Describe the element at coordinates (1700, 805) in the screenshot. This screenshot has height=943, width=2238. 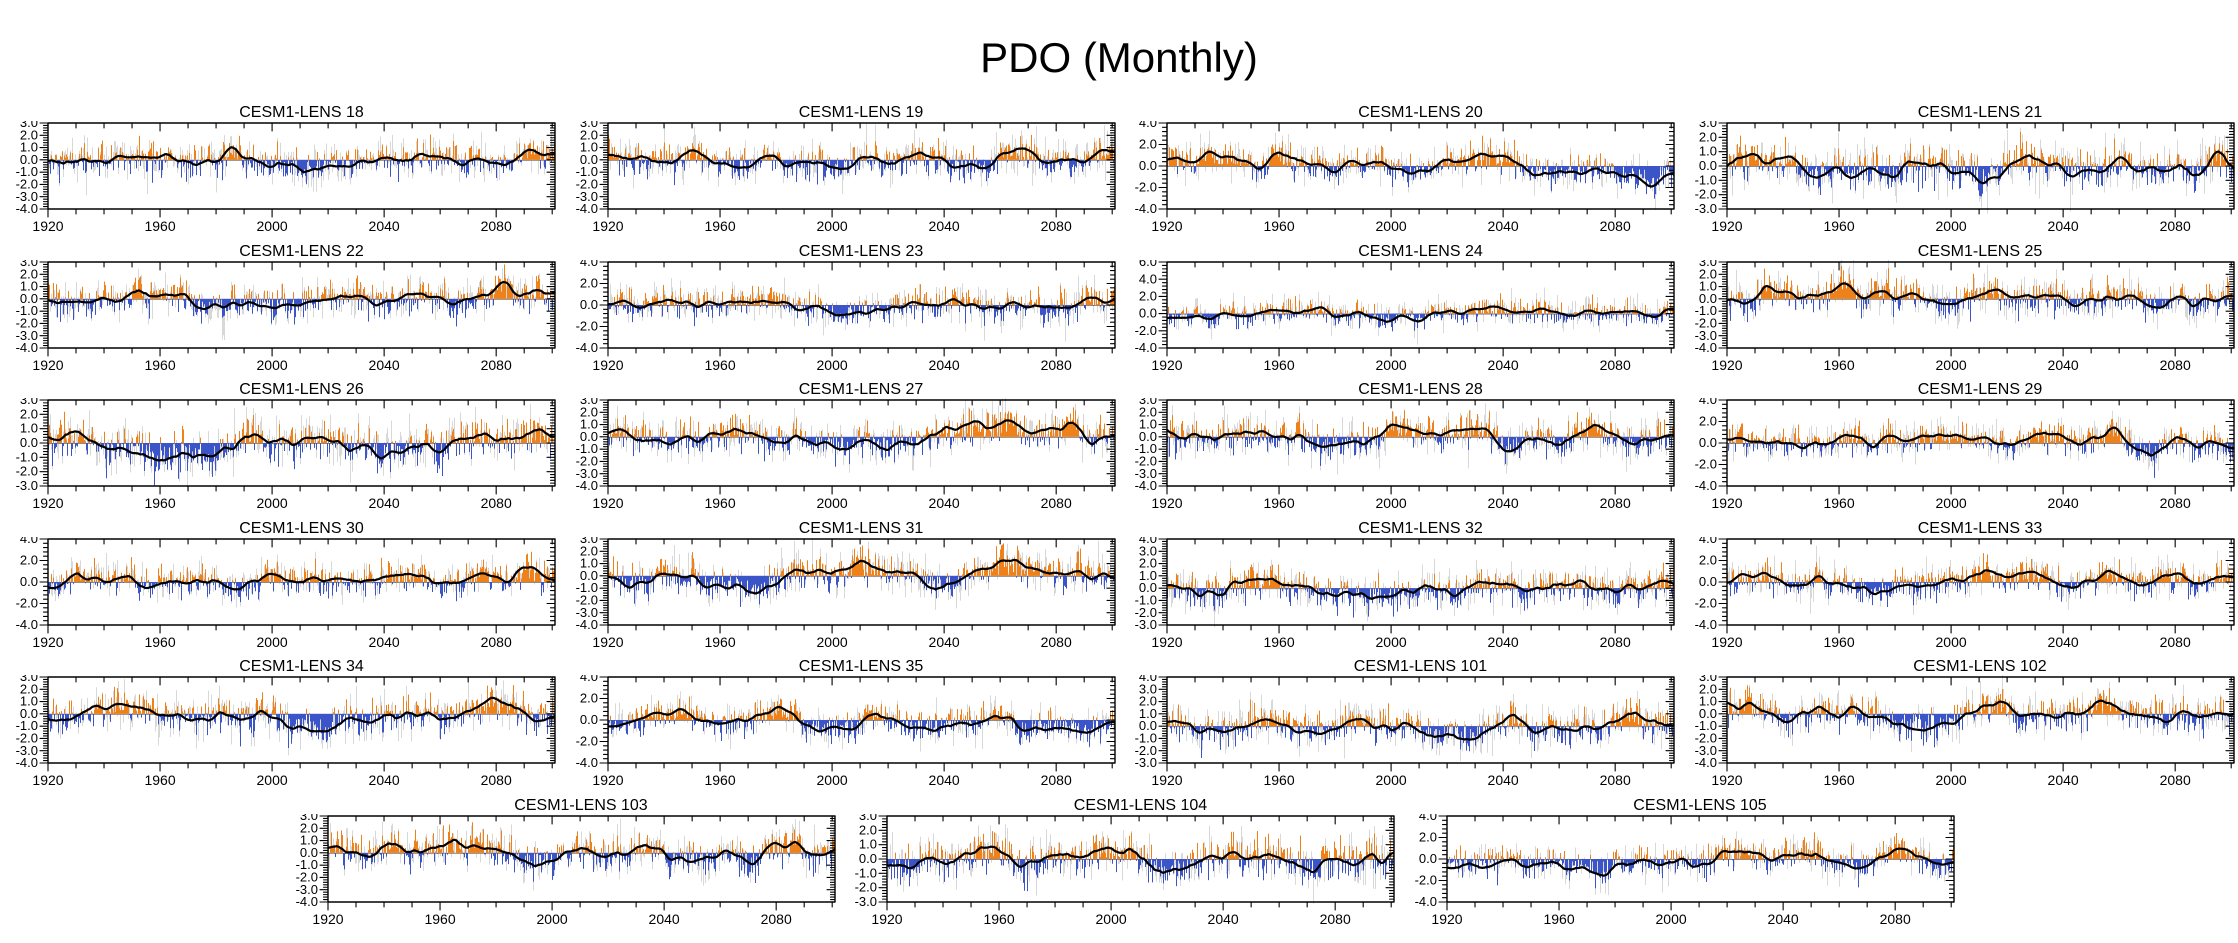
I see `panel-title: CESM1-LENS 105` at that location.